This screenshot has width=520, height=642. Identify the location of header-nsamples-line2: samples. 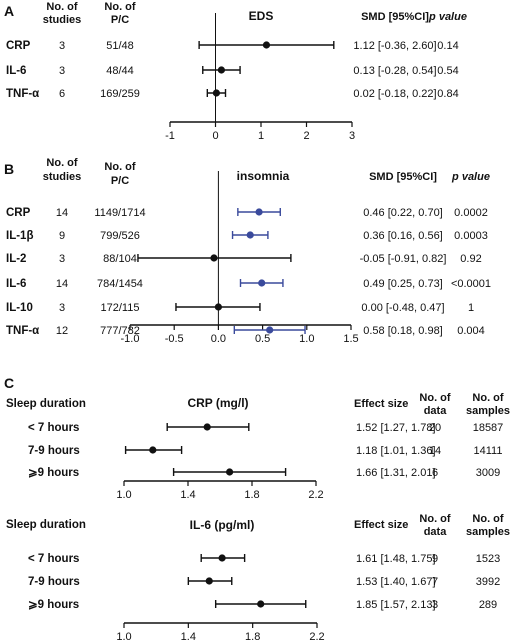
(488, 532).